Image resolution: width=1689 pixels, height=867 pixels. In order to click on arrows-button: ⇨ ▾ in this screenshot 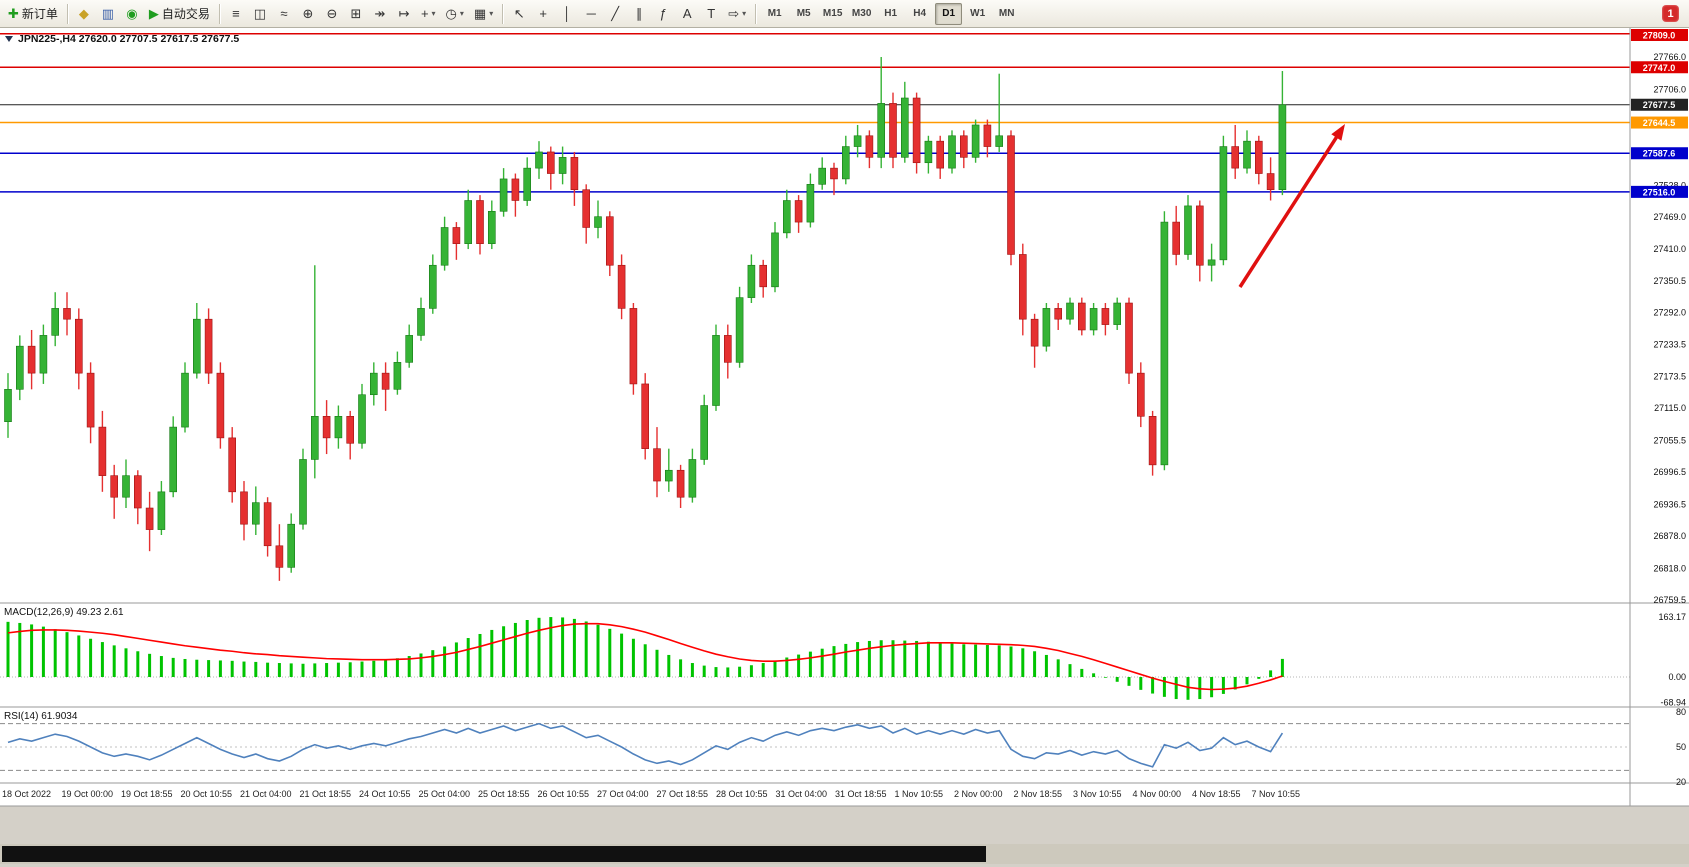, I will do `click(737, 14)`.